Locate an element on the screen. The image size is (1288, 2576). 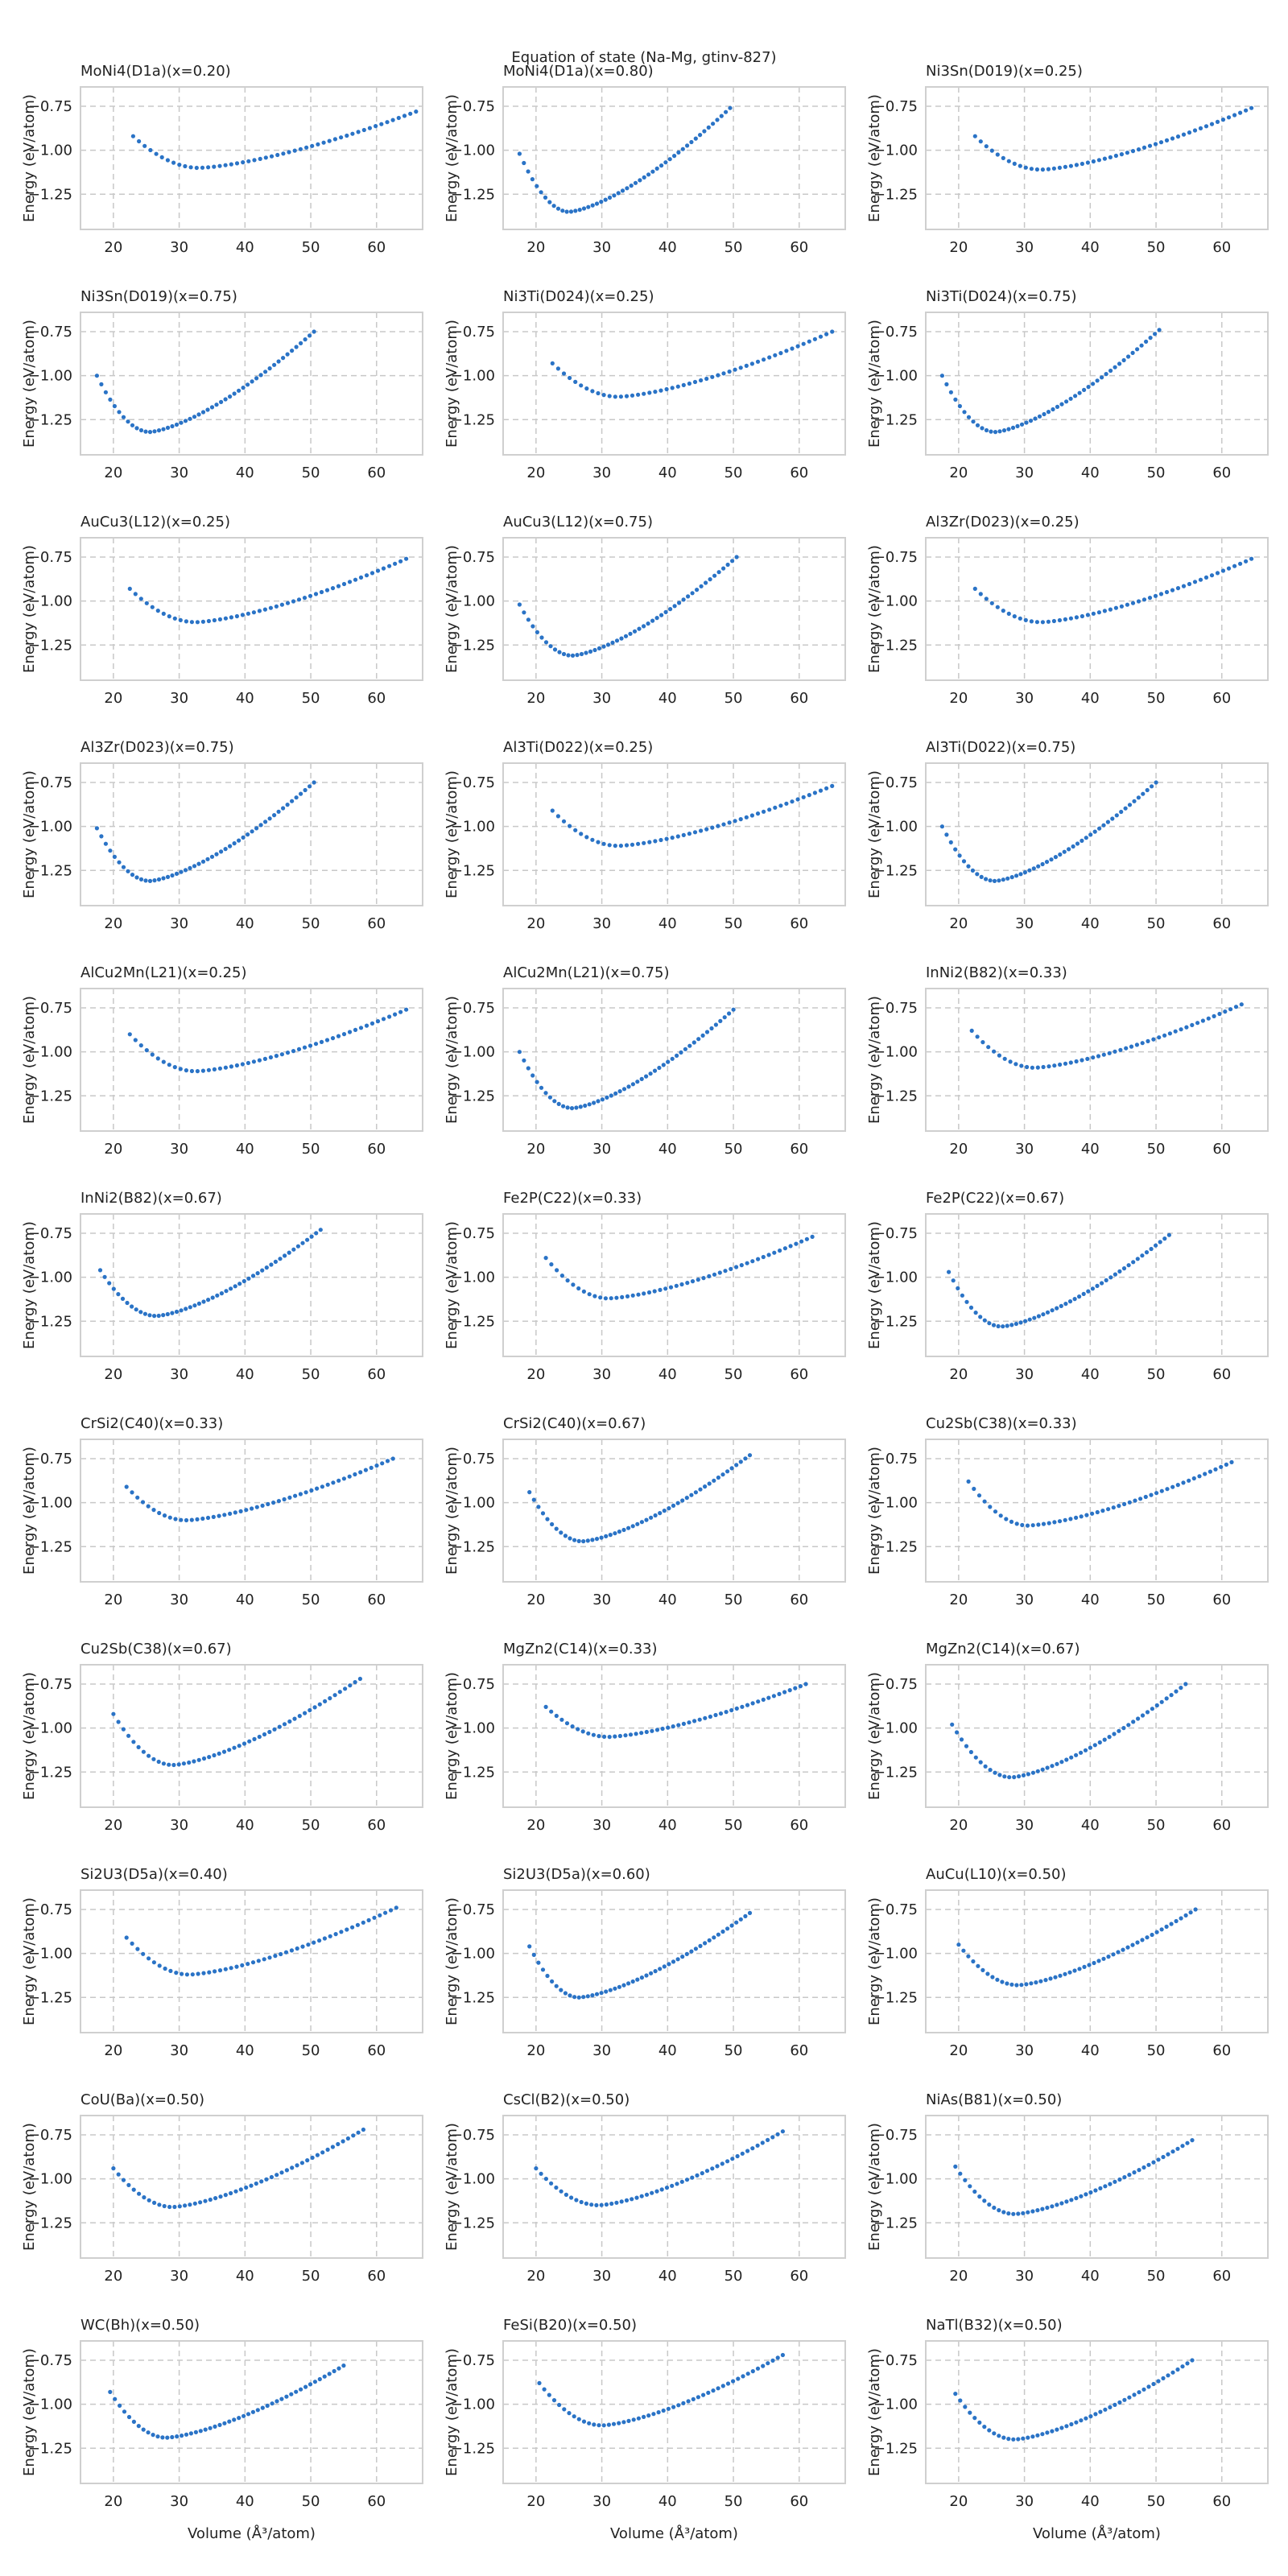
panel-title: FeSi(B20)(x=0.50) is located at coordinates (570, 2325).